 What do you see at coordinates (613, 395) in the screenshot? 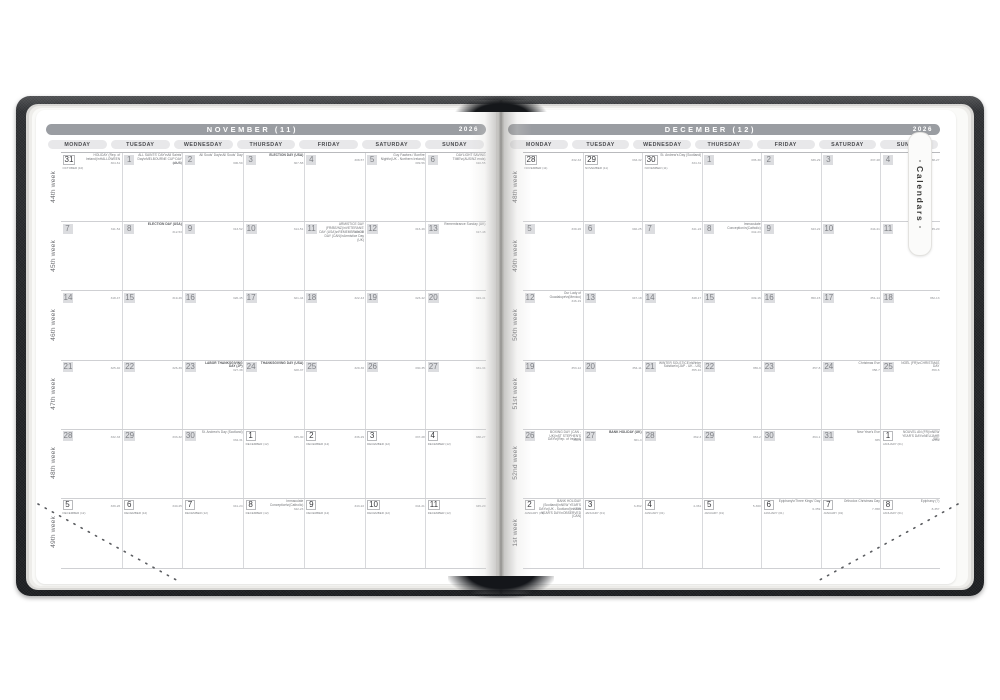
I see `day-cell: 20 354-11` at bounding box center [613, 395].